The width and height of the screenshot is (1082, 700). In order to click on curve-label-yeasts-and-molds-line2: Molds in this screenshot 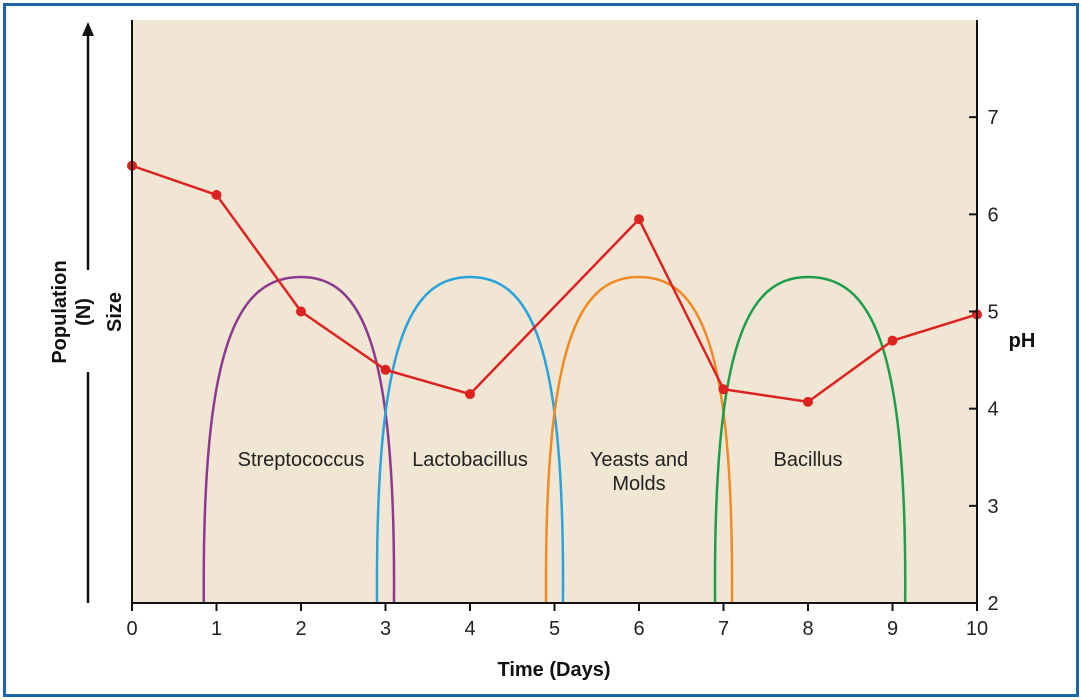, I will do `click(638, 484)`.